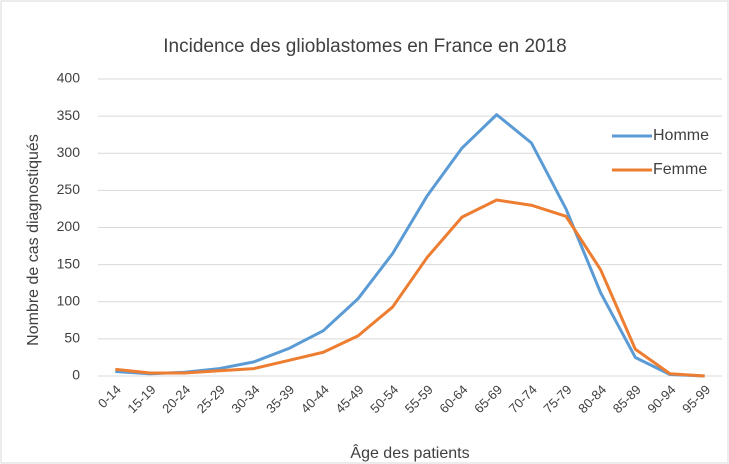  I want to click on y-tick-label: 300, so click(69, 152).